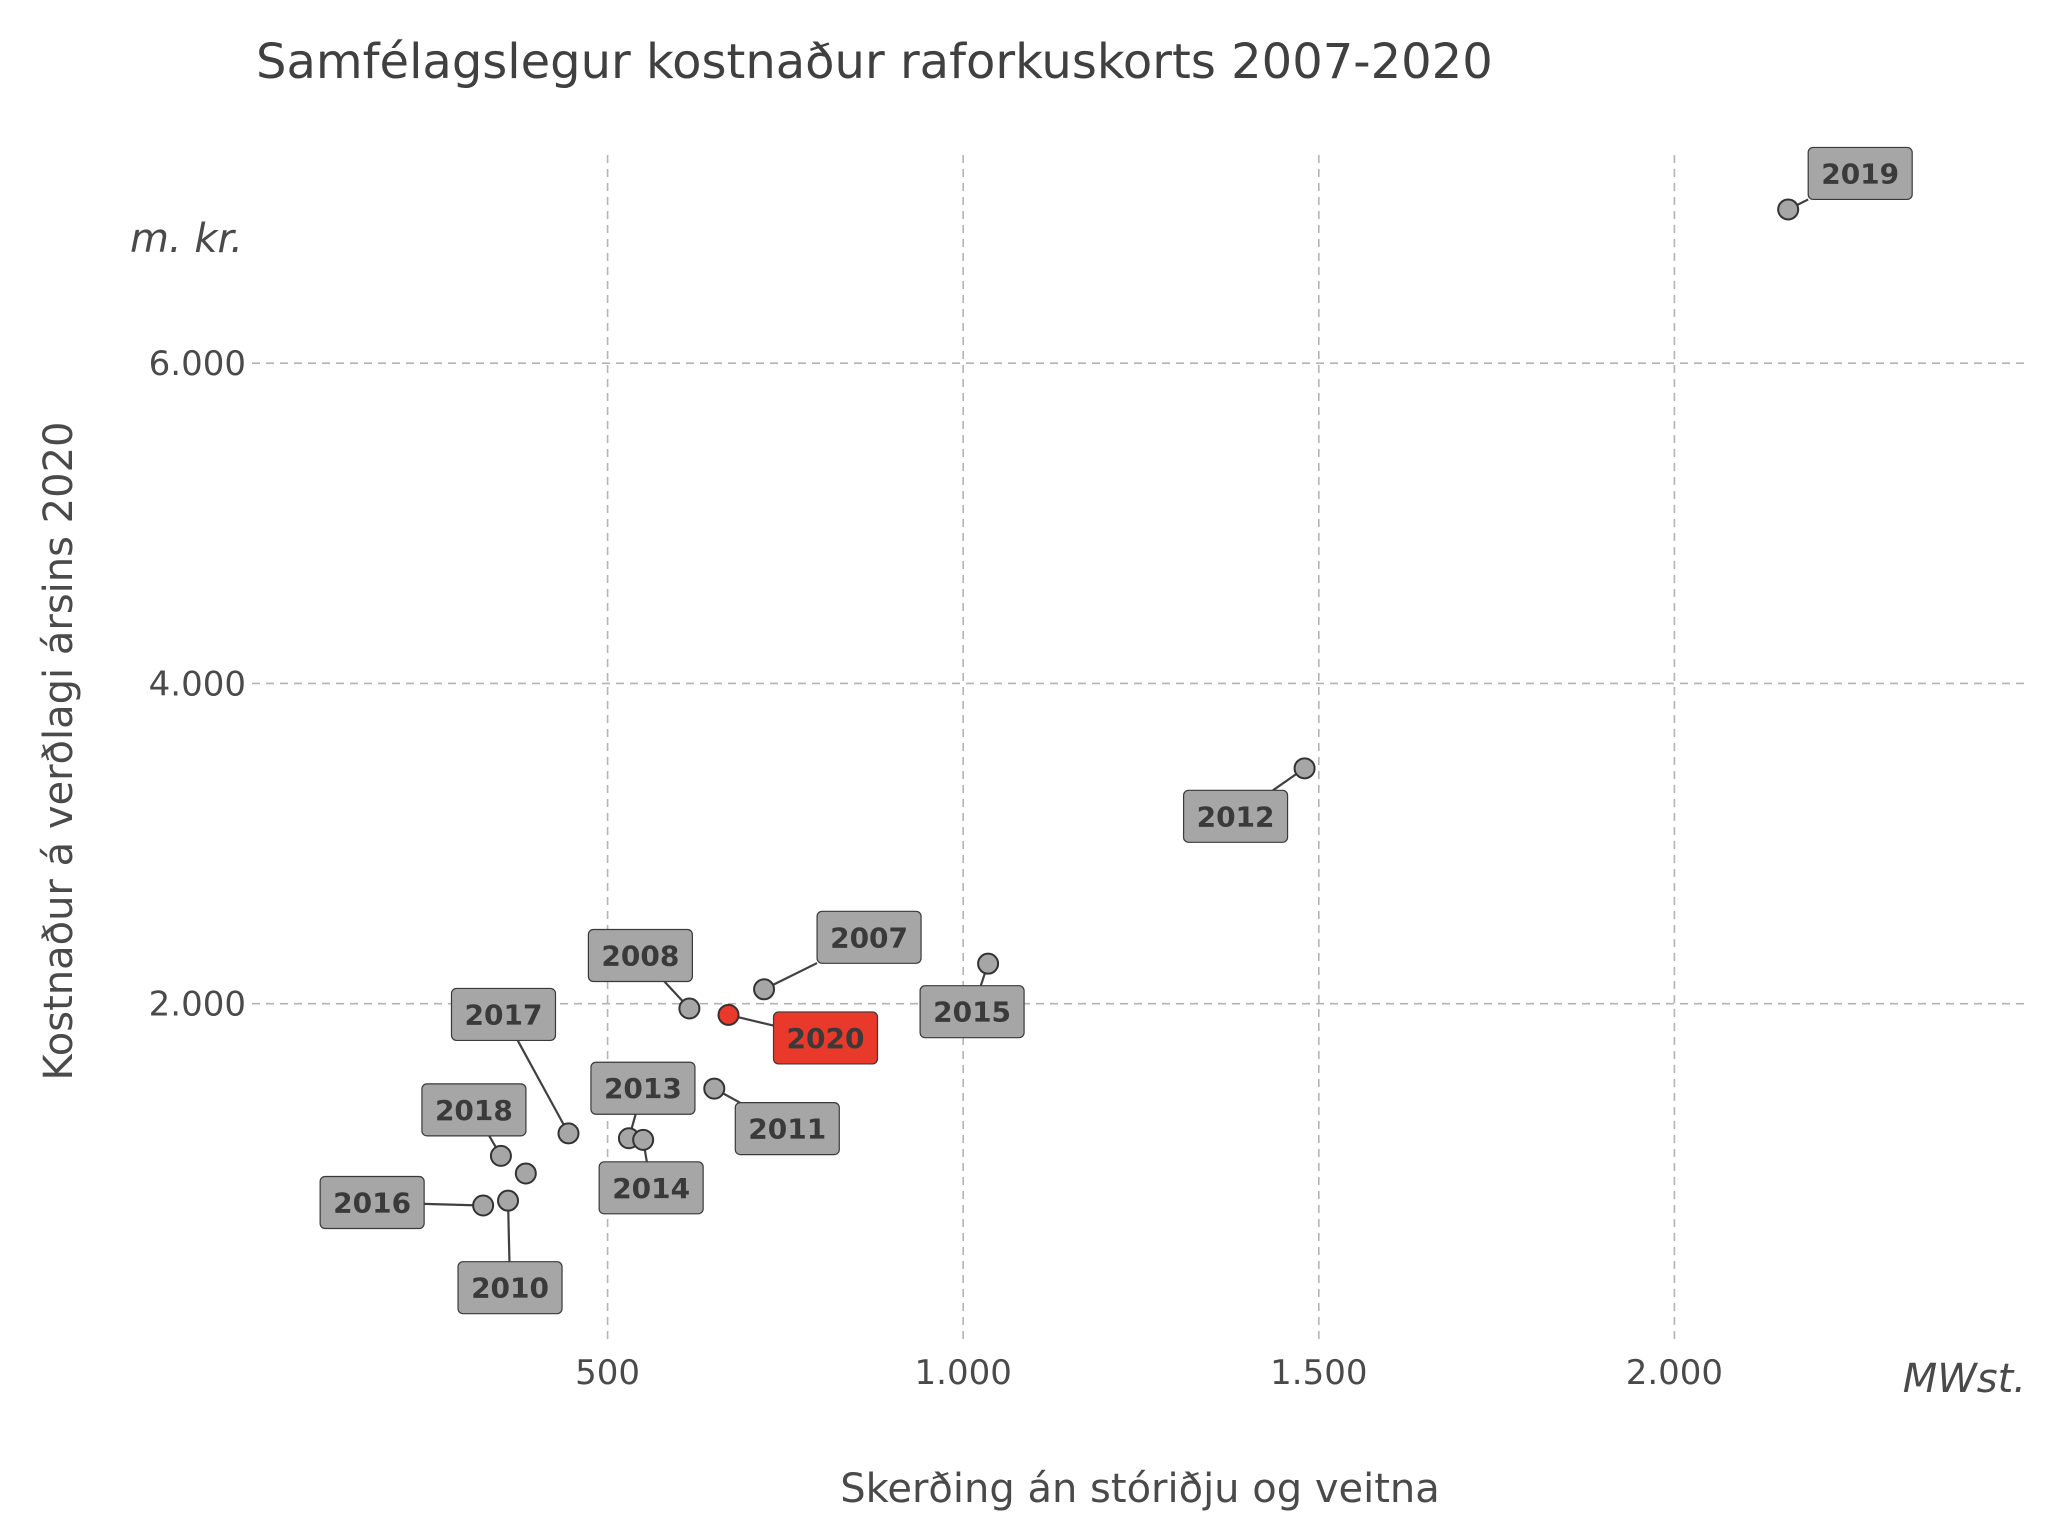  I want to click on data-point-2007, so click(764, 989).